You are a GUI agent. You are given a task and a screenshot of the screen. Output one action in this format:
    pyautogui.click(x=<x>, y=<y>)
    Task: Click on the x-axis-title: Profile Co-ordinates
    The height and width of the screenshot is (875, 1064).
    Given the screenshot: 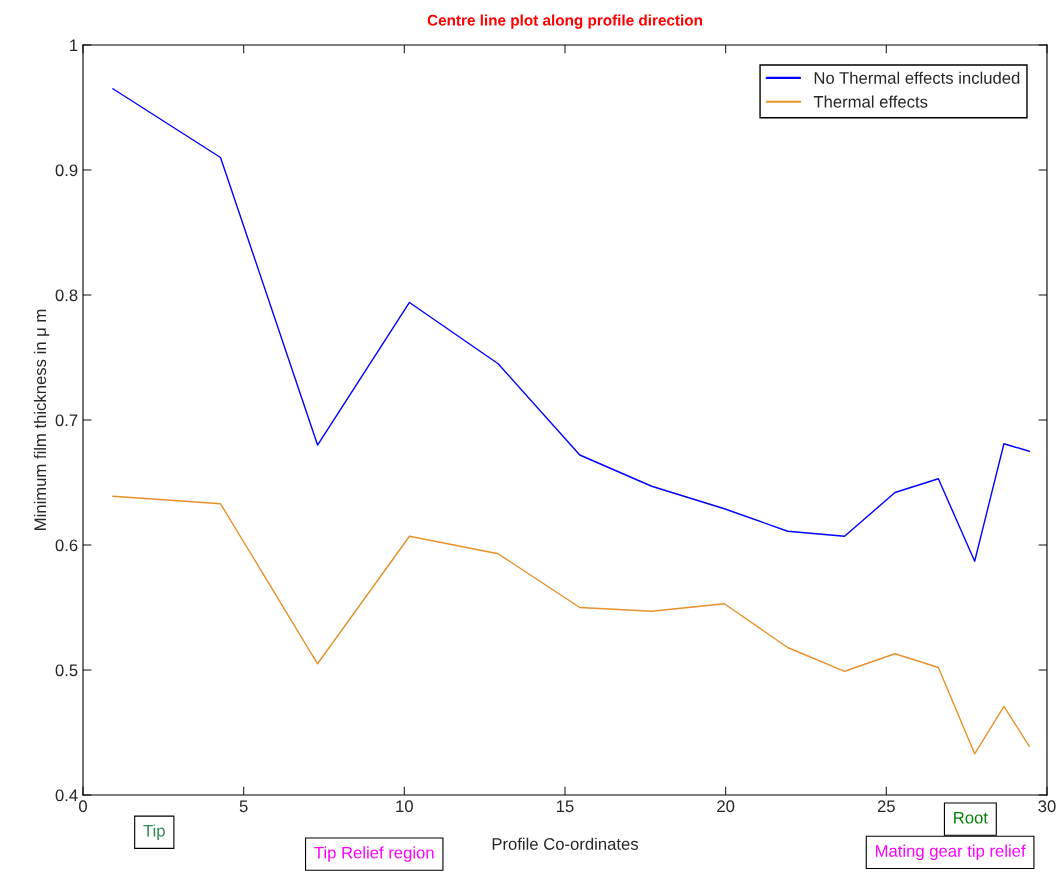 What is the action you would take?
    pyautogui.click(x=565, y=843)
    